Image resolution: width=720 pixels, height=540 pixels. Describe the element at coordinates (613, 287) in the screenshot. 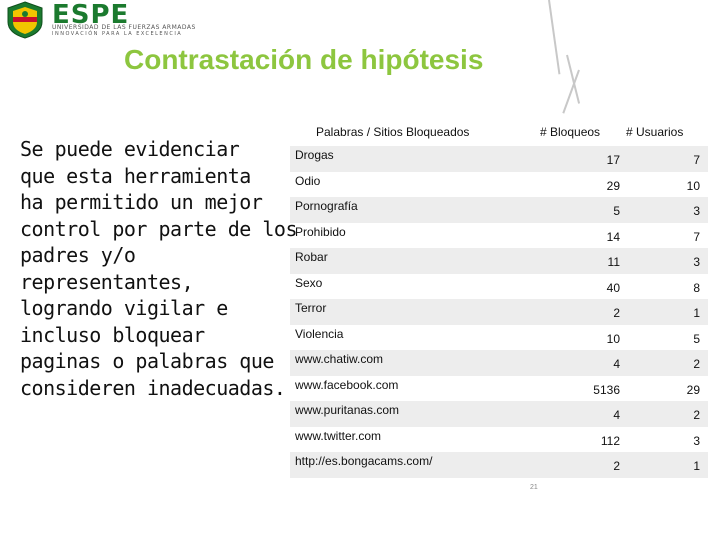

I see `cell-bloqueos: 40` at that location.